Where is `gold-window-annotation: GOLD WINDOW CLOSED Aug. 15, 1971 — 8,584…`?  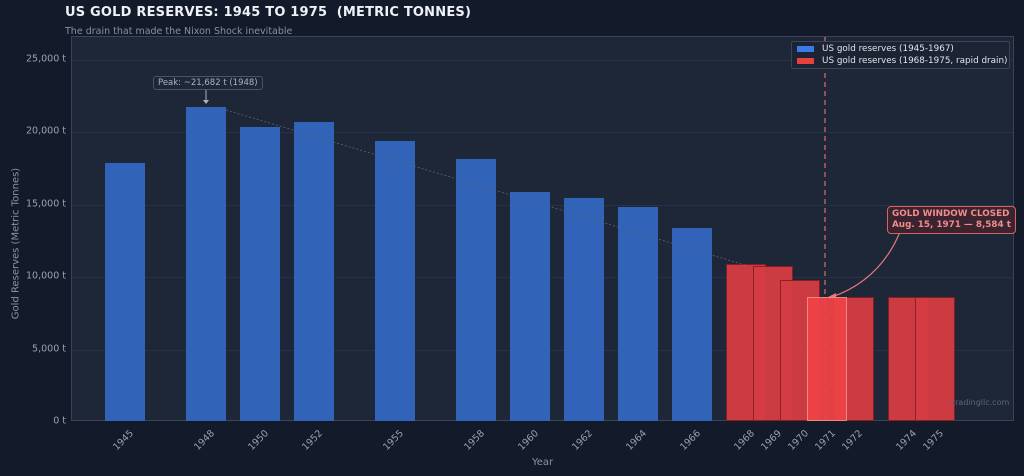
gold-window-annotation: GOLD WINDOW CLOSED Aug. 15, 1971 — 8,584… is located at coordinates (951, 220).